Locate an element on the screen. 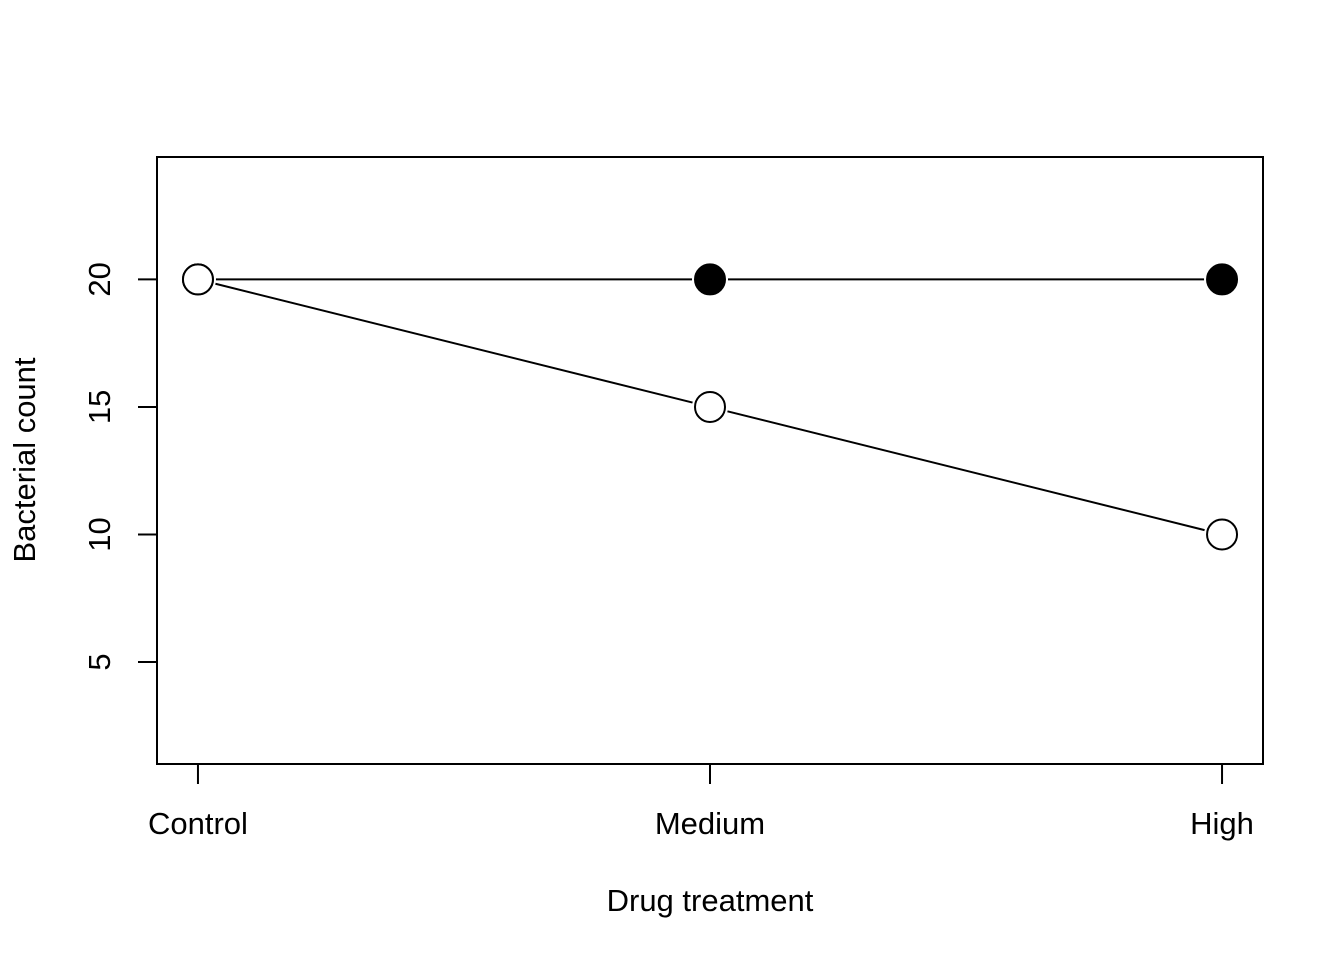 This screenshot has height=960, width=1344. y-tick-label: 15 is located at coordinates (99, 407).